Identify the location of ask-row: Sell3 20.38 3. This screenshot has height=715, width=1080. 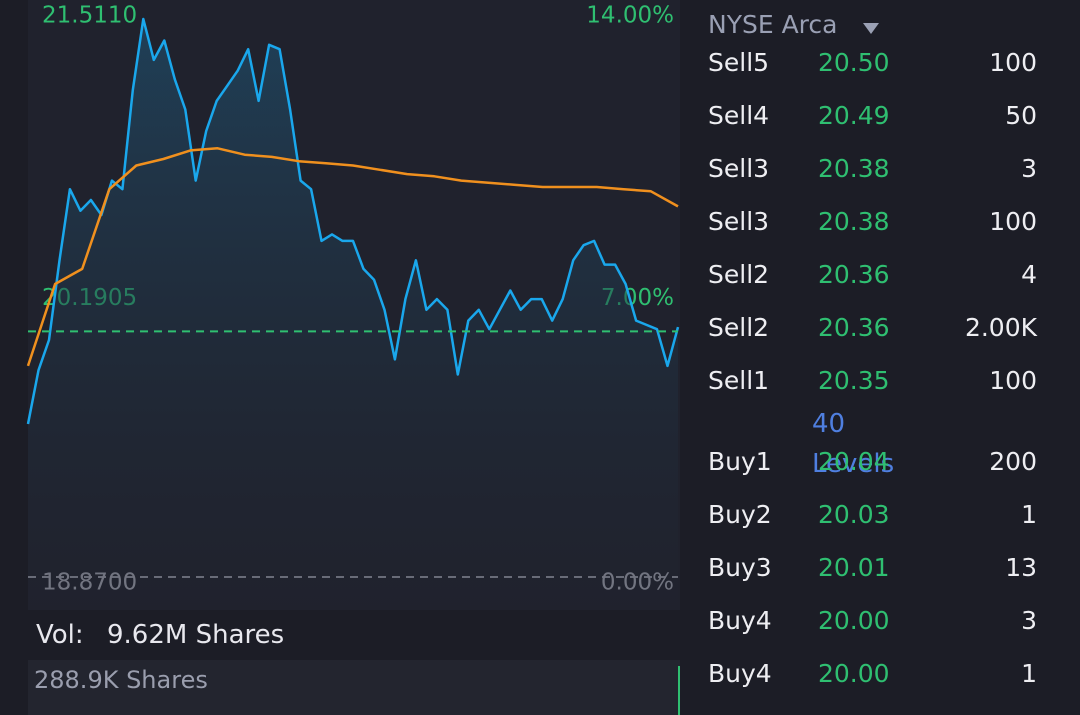
(890, 168).